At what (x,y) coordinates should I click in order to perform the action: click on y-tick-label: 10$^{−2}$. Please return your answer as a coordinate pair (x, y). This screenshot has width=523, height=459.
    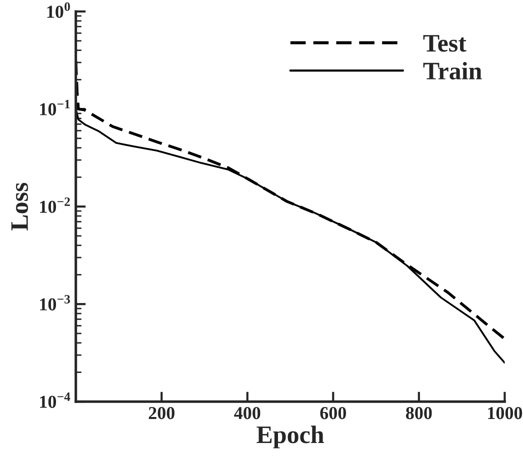
    Looking at the image, I should click on (55, 205).